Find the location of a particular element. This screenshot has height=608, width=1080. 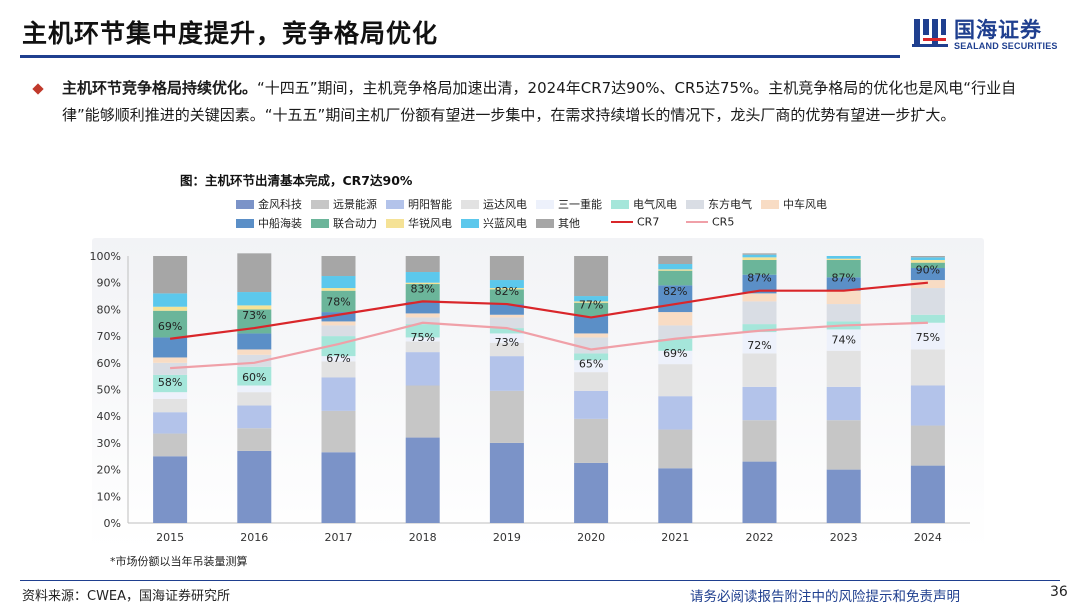

page-title: 主机环节集中度提升，竞争格局优化 is located at coordinates (230, 33).